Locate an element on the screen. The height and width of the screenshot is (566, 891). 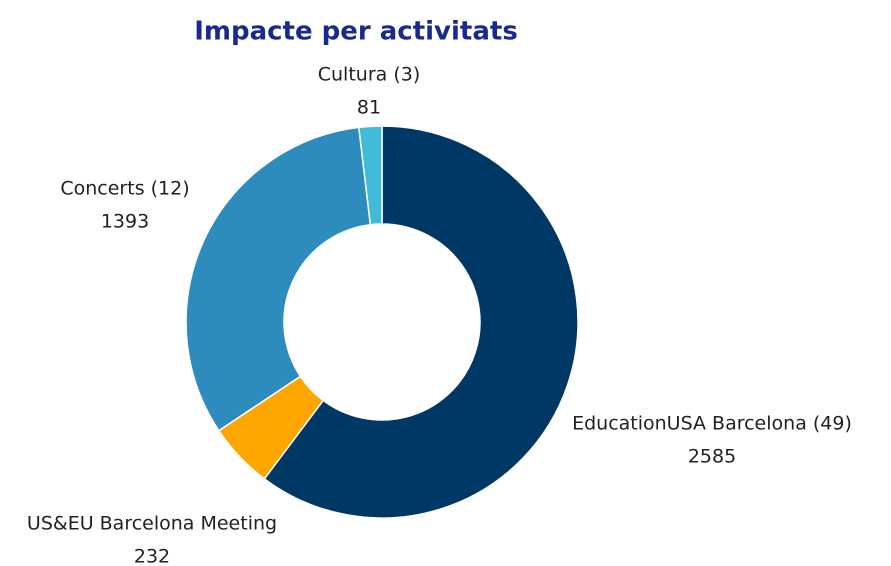
slice-label: US&EU Barcelona Meeting is located at coordinates (152, 524).